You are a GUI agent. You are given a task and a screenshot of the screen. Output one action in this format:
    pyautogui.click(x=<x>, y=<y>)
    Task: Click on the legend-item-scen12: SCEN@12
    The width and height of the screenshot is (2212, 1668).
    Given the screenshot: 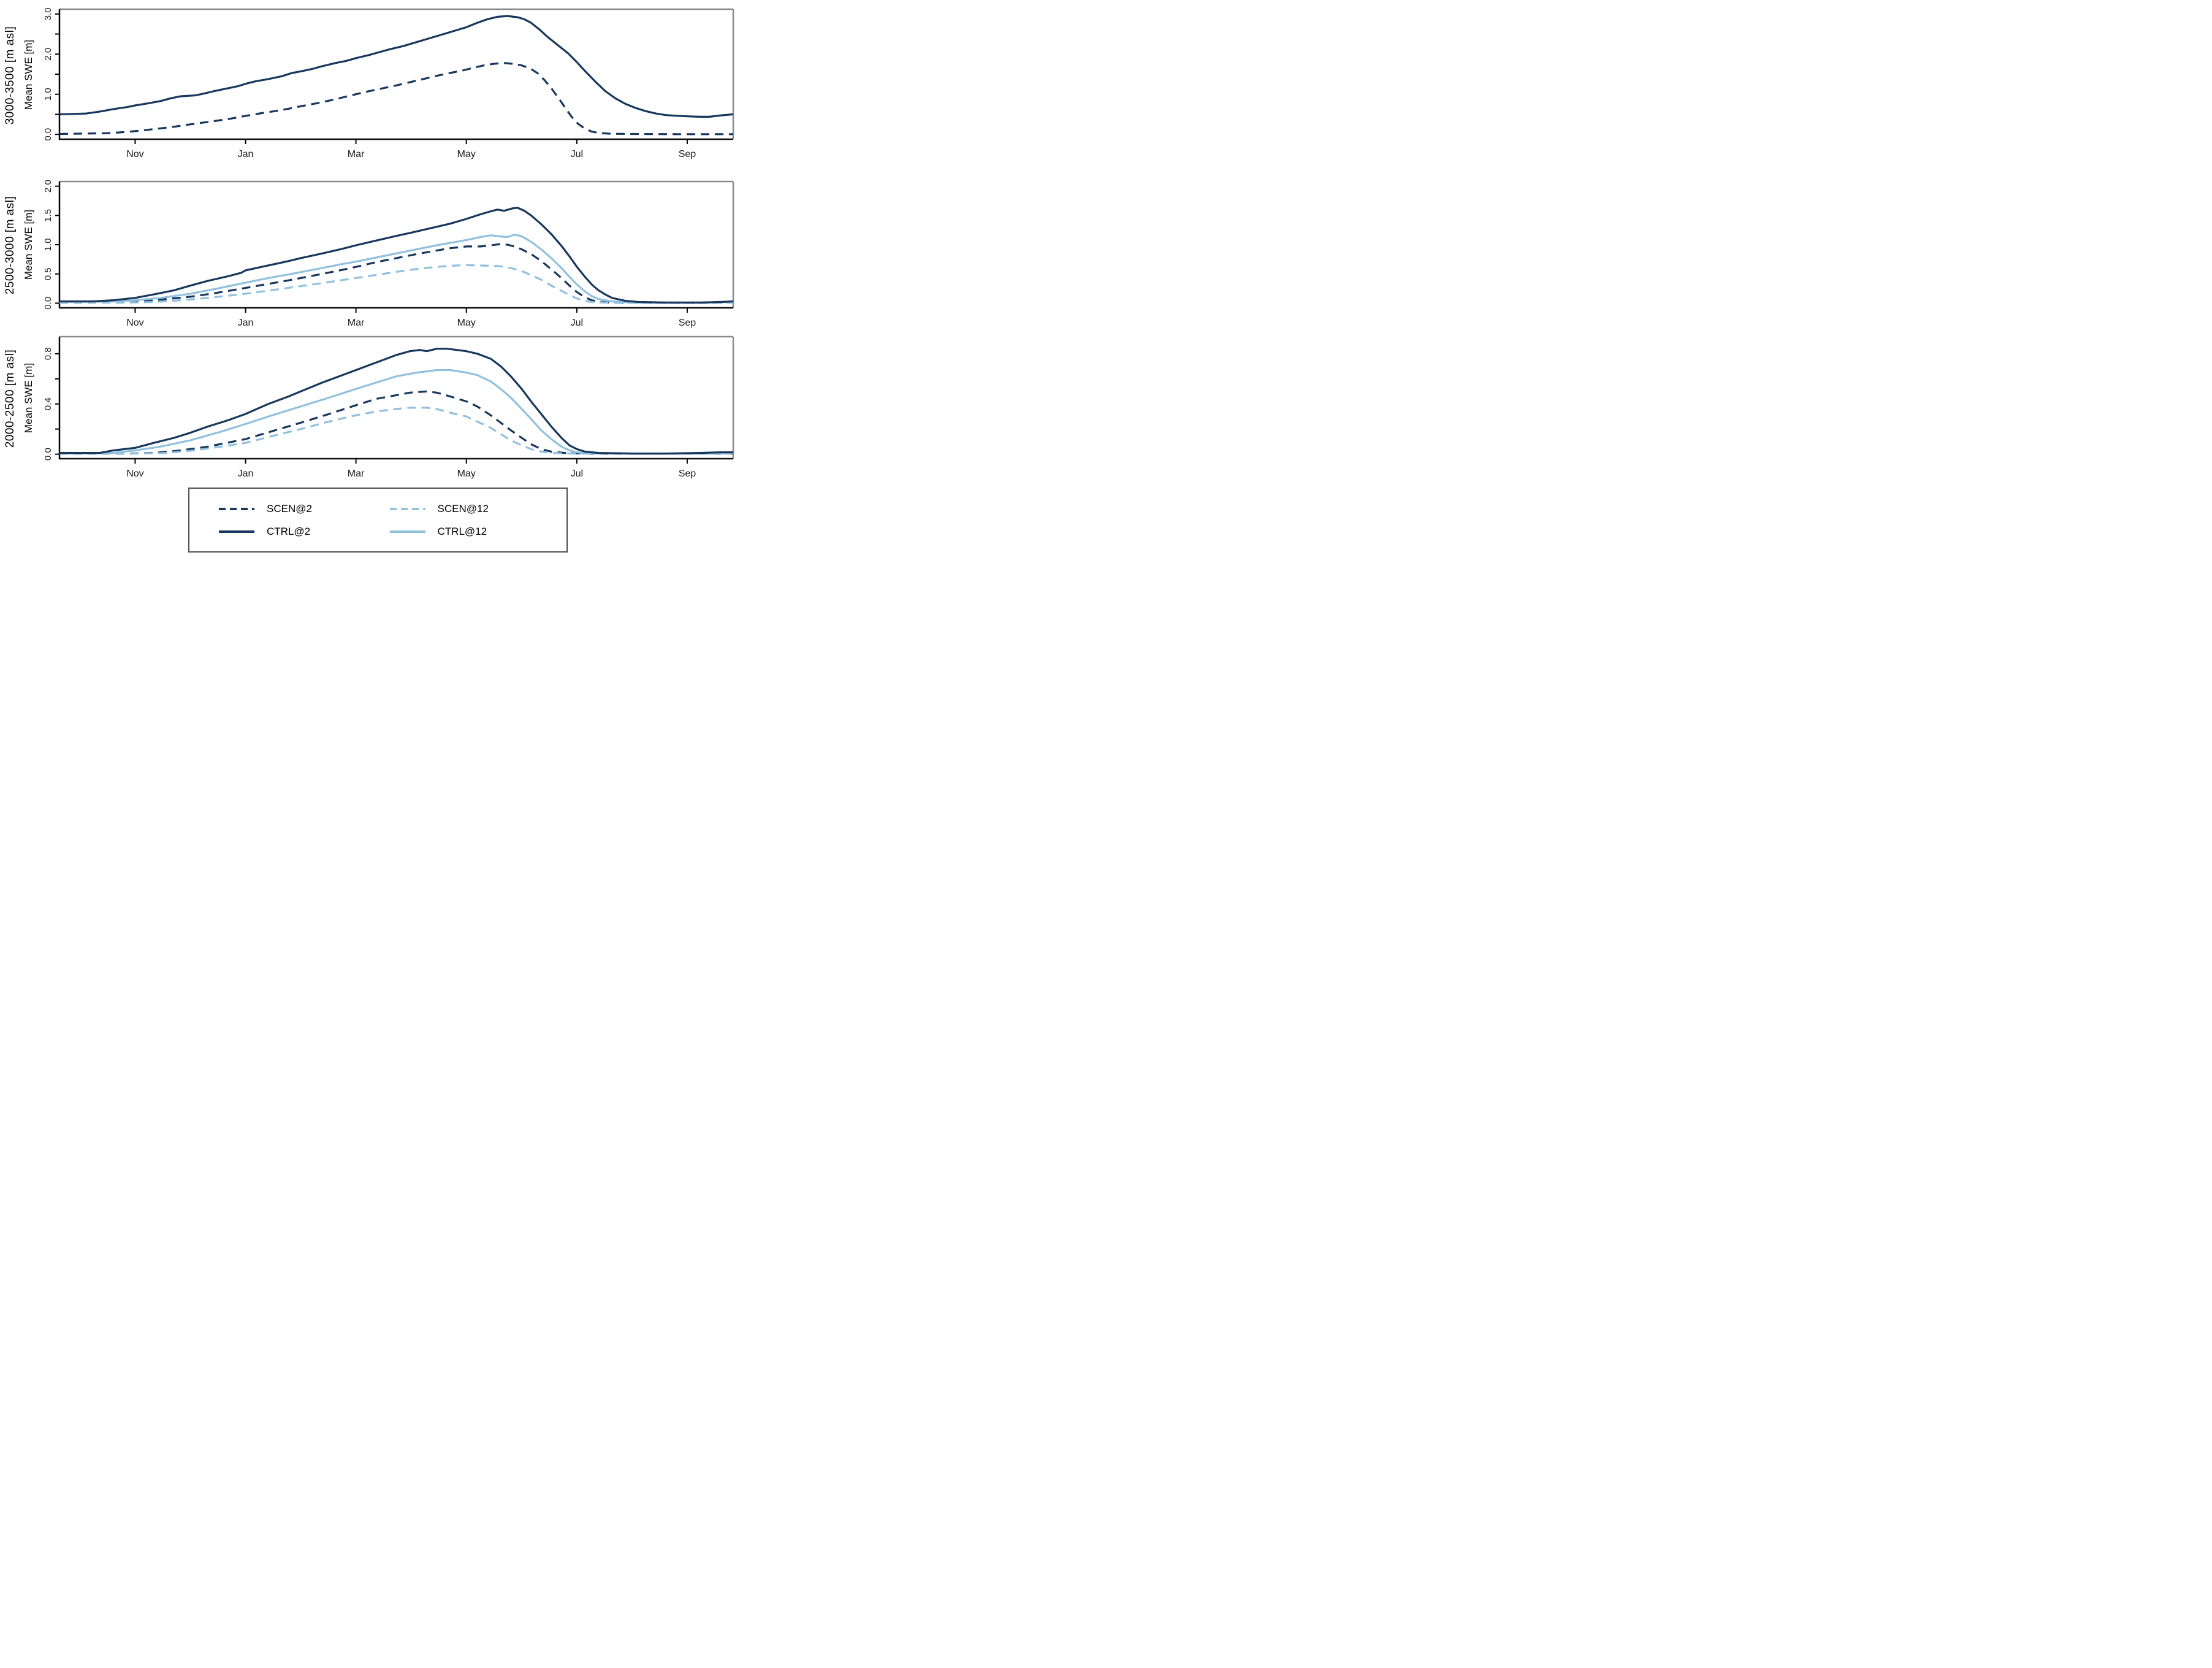 What is the action you would take?
    pyautogui.click(x=475, y=509)
    